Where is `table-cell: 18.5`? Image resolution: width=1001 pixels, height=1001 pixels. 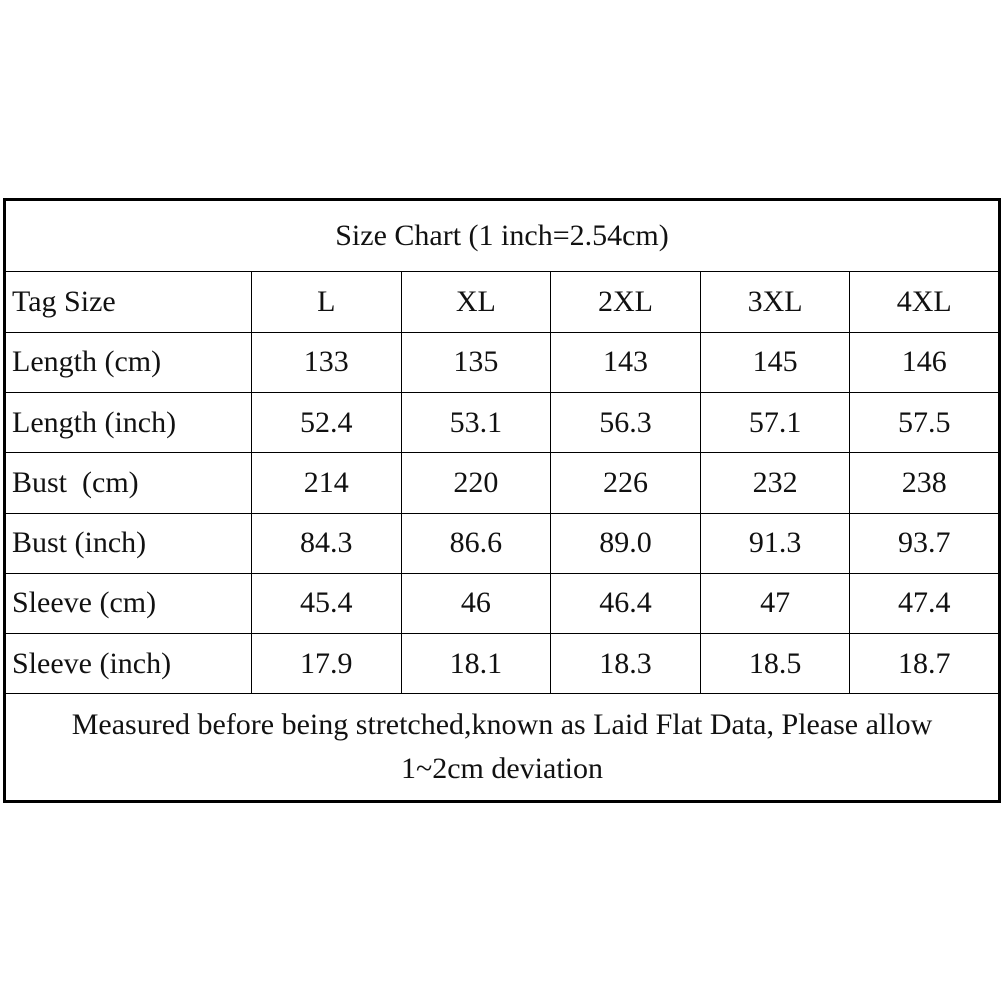
table-cell: 18.5 is located at coordinates (775, 664).